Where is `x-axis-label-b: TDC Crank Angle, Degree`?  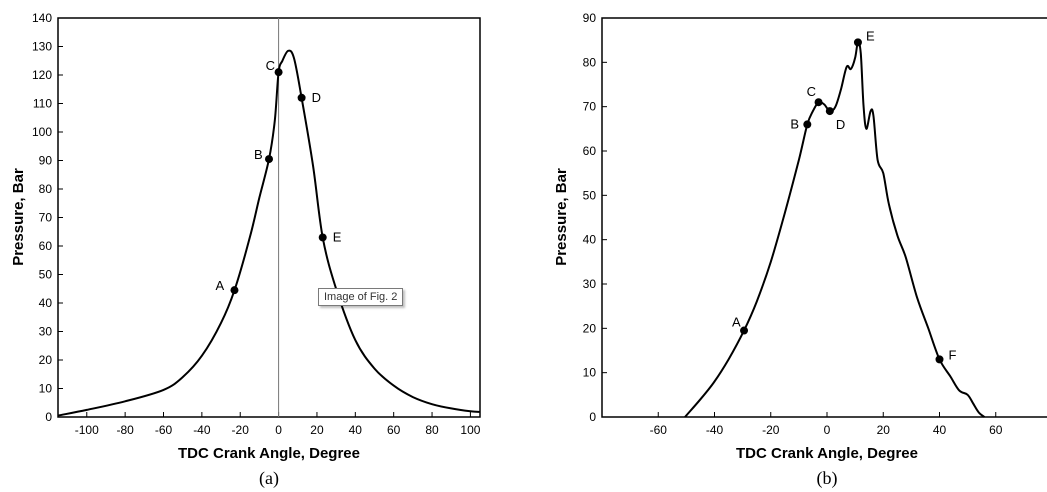 x-axis-label-b: TDC Crank Angle, Degree is located at coordinates (827, 453).